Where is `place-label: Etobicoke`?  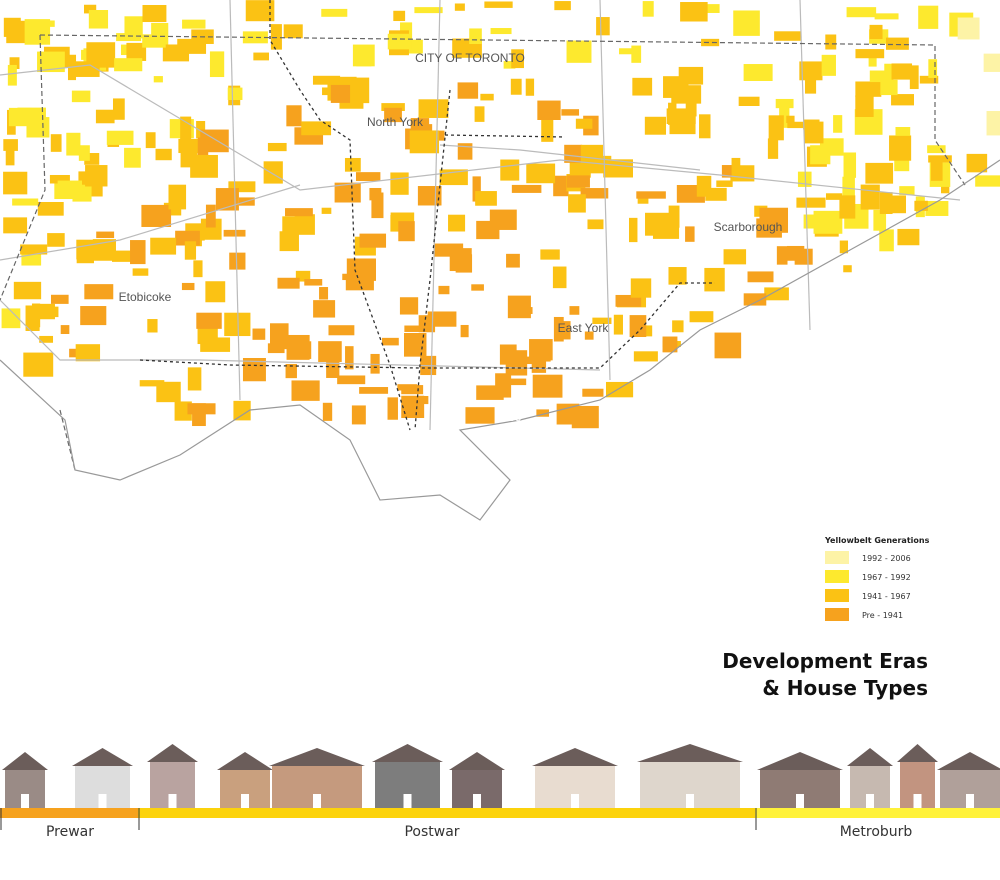 place-label: Etobicoke is located at coordinates (145, 297).